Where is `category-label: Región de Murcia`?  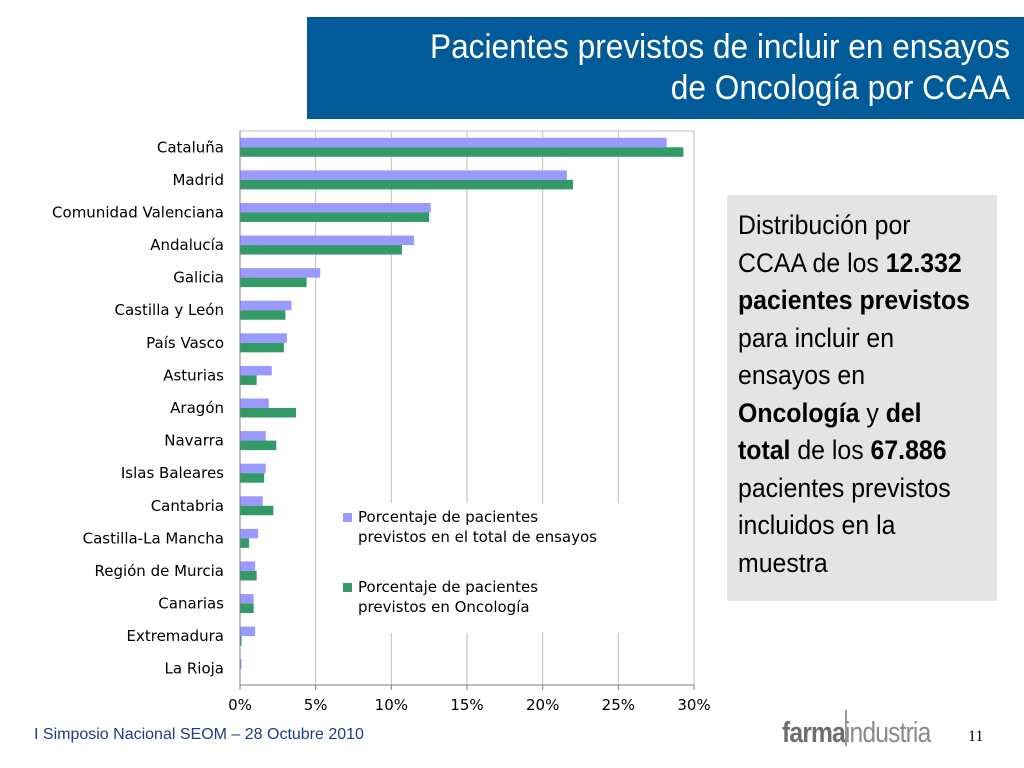 category-label: Región de Murcia is located at coordinates (159, 571).